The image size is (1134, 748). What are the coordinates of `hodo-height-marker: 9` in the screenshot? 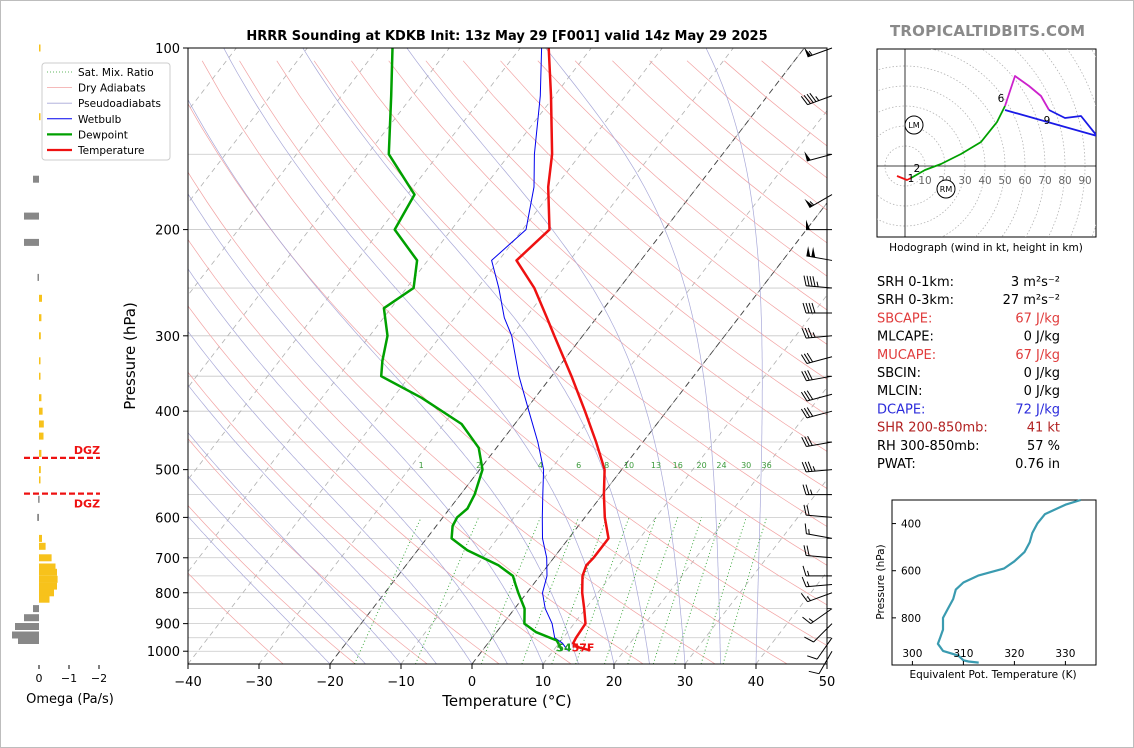 It's located at (1047, 121).